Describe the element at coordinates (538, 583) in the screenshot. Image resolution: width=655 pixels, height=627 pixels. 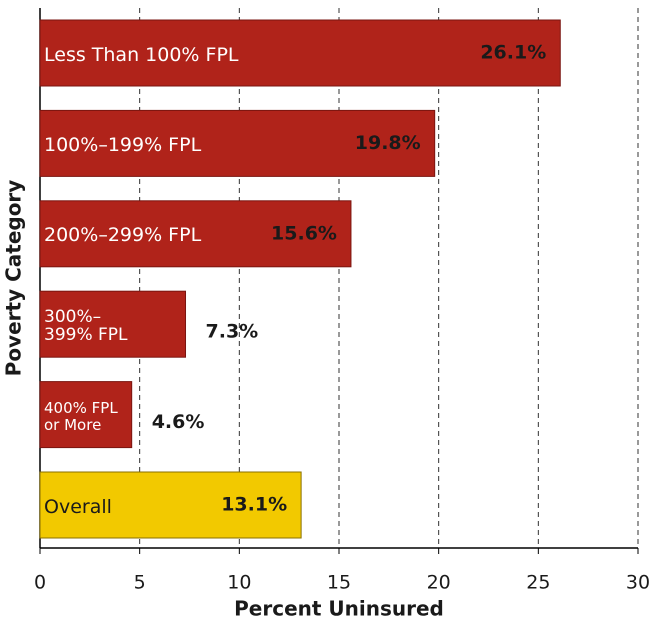
I see `x-tick-label: 25` at that location.